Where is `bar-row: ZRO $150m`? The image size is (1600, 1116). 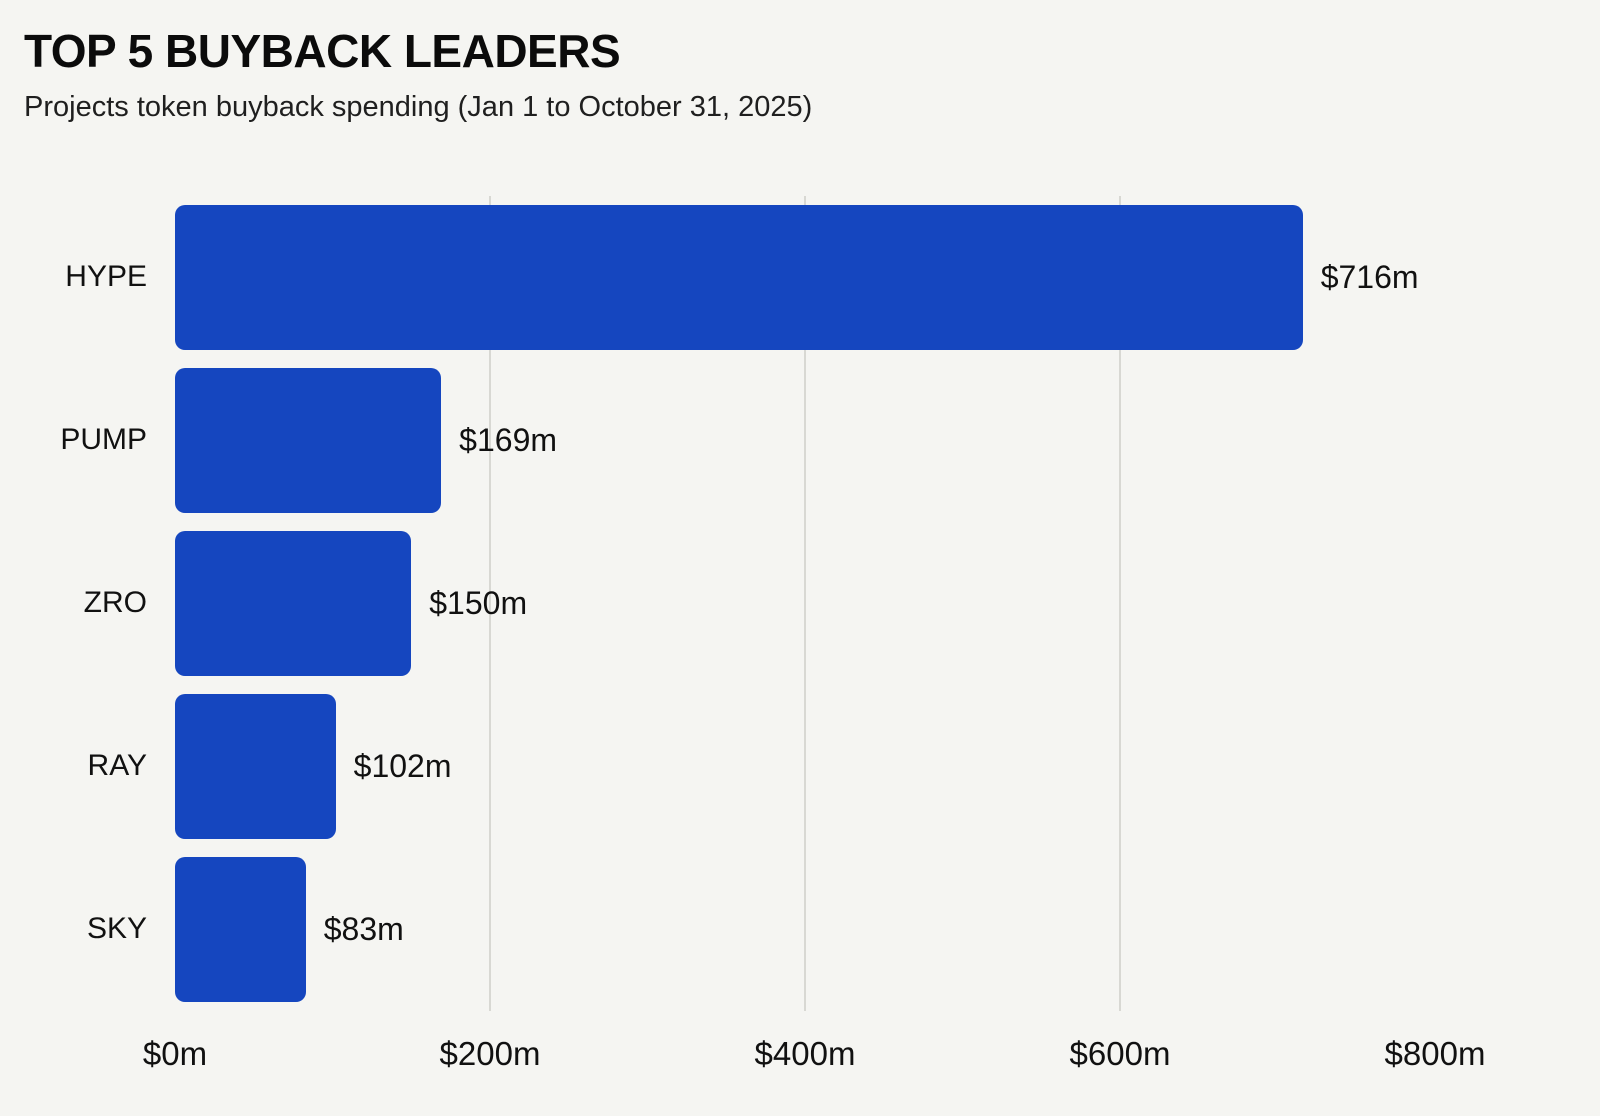
bar-row: ZRO $150m is located at coordinates (800, 603).